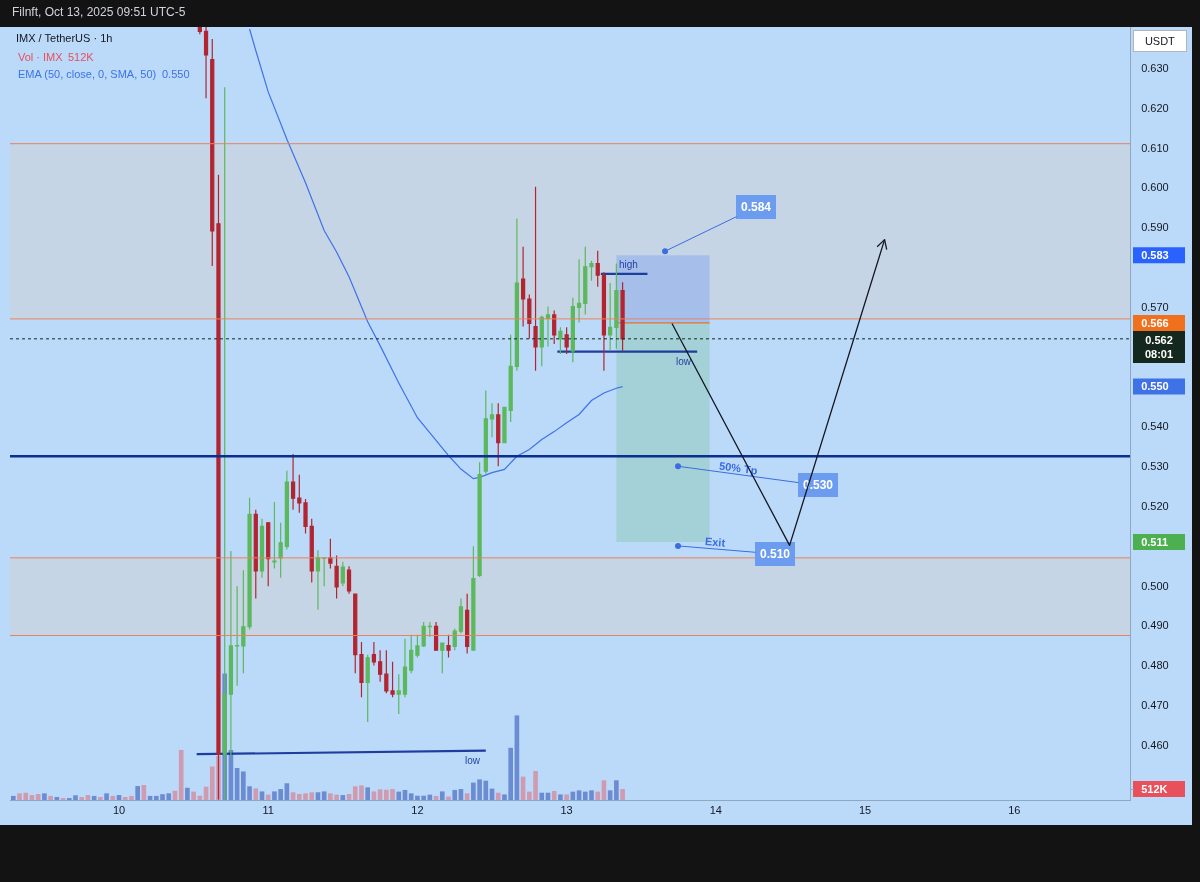  What do you see at coordinates (41, 57) in the screenshot?
I see `text: Vol · IMX` at bounding box center [41, 57].